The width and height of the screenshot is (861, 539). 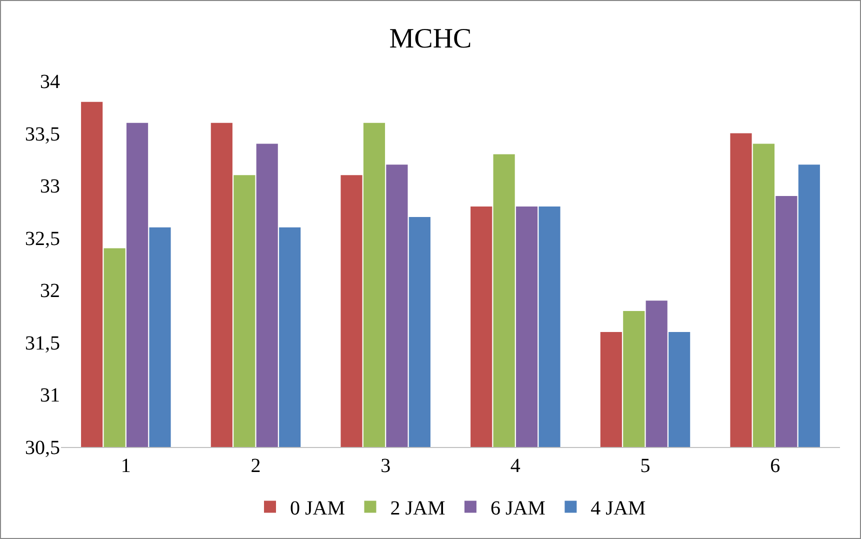 What do you see at coordinates (430, 38) in the screenshot?
I see `chart-title: MCHC` at bounding box center [430, 38].